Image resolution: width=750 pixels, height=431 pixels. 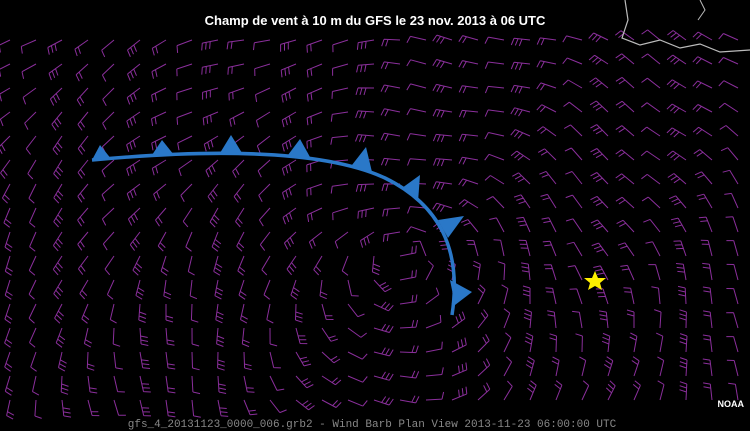 What do you see at coordinates (595, 280) in the screenshot?
I see `star-marker` at bounding box center [595, 280].